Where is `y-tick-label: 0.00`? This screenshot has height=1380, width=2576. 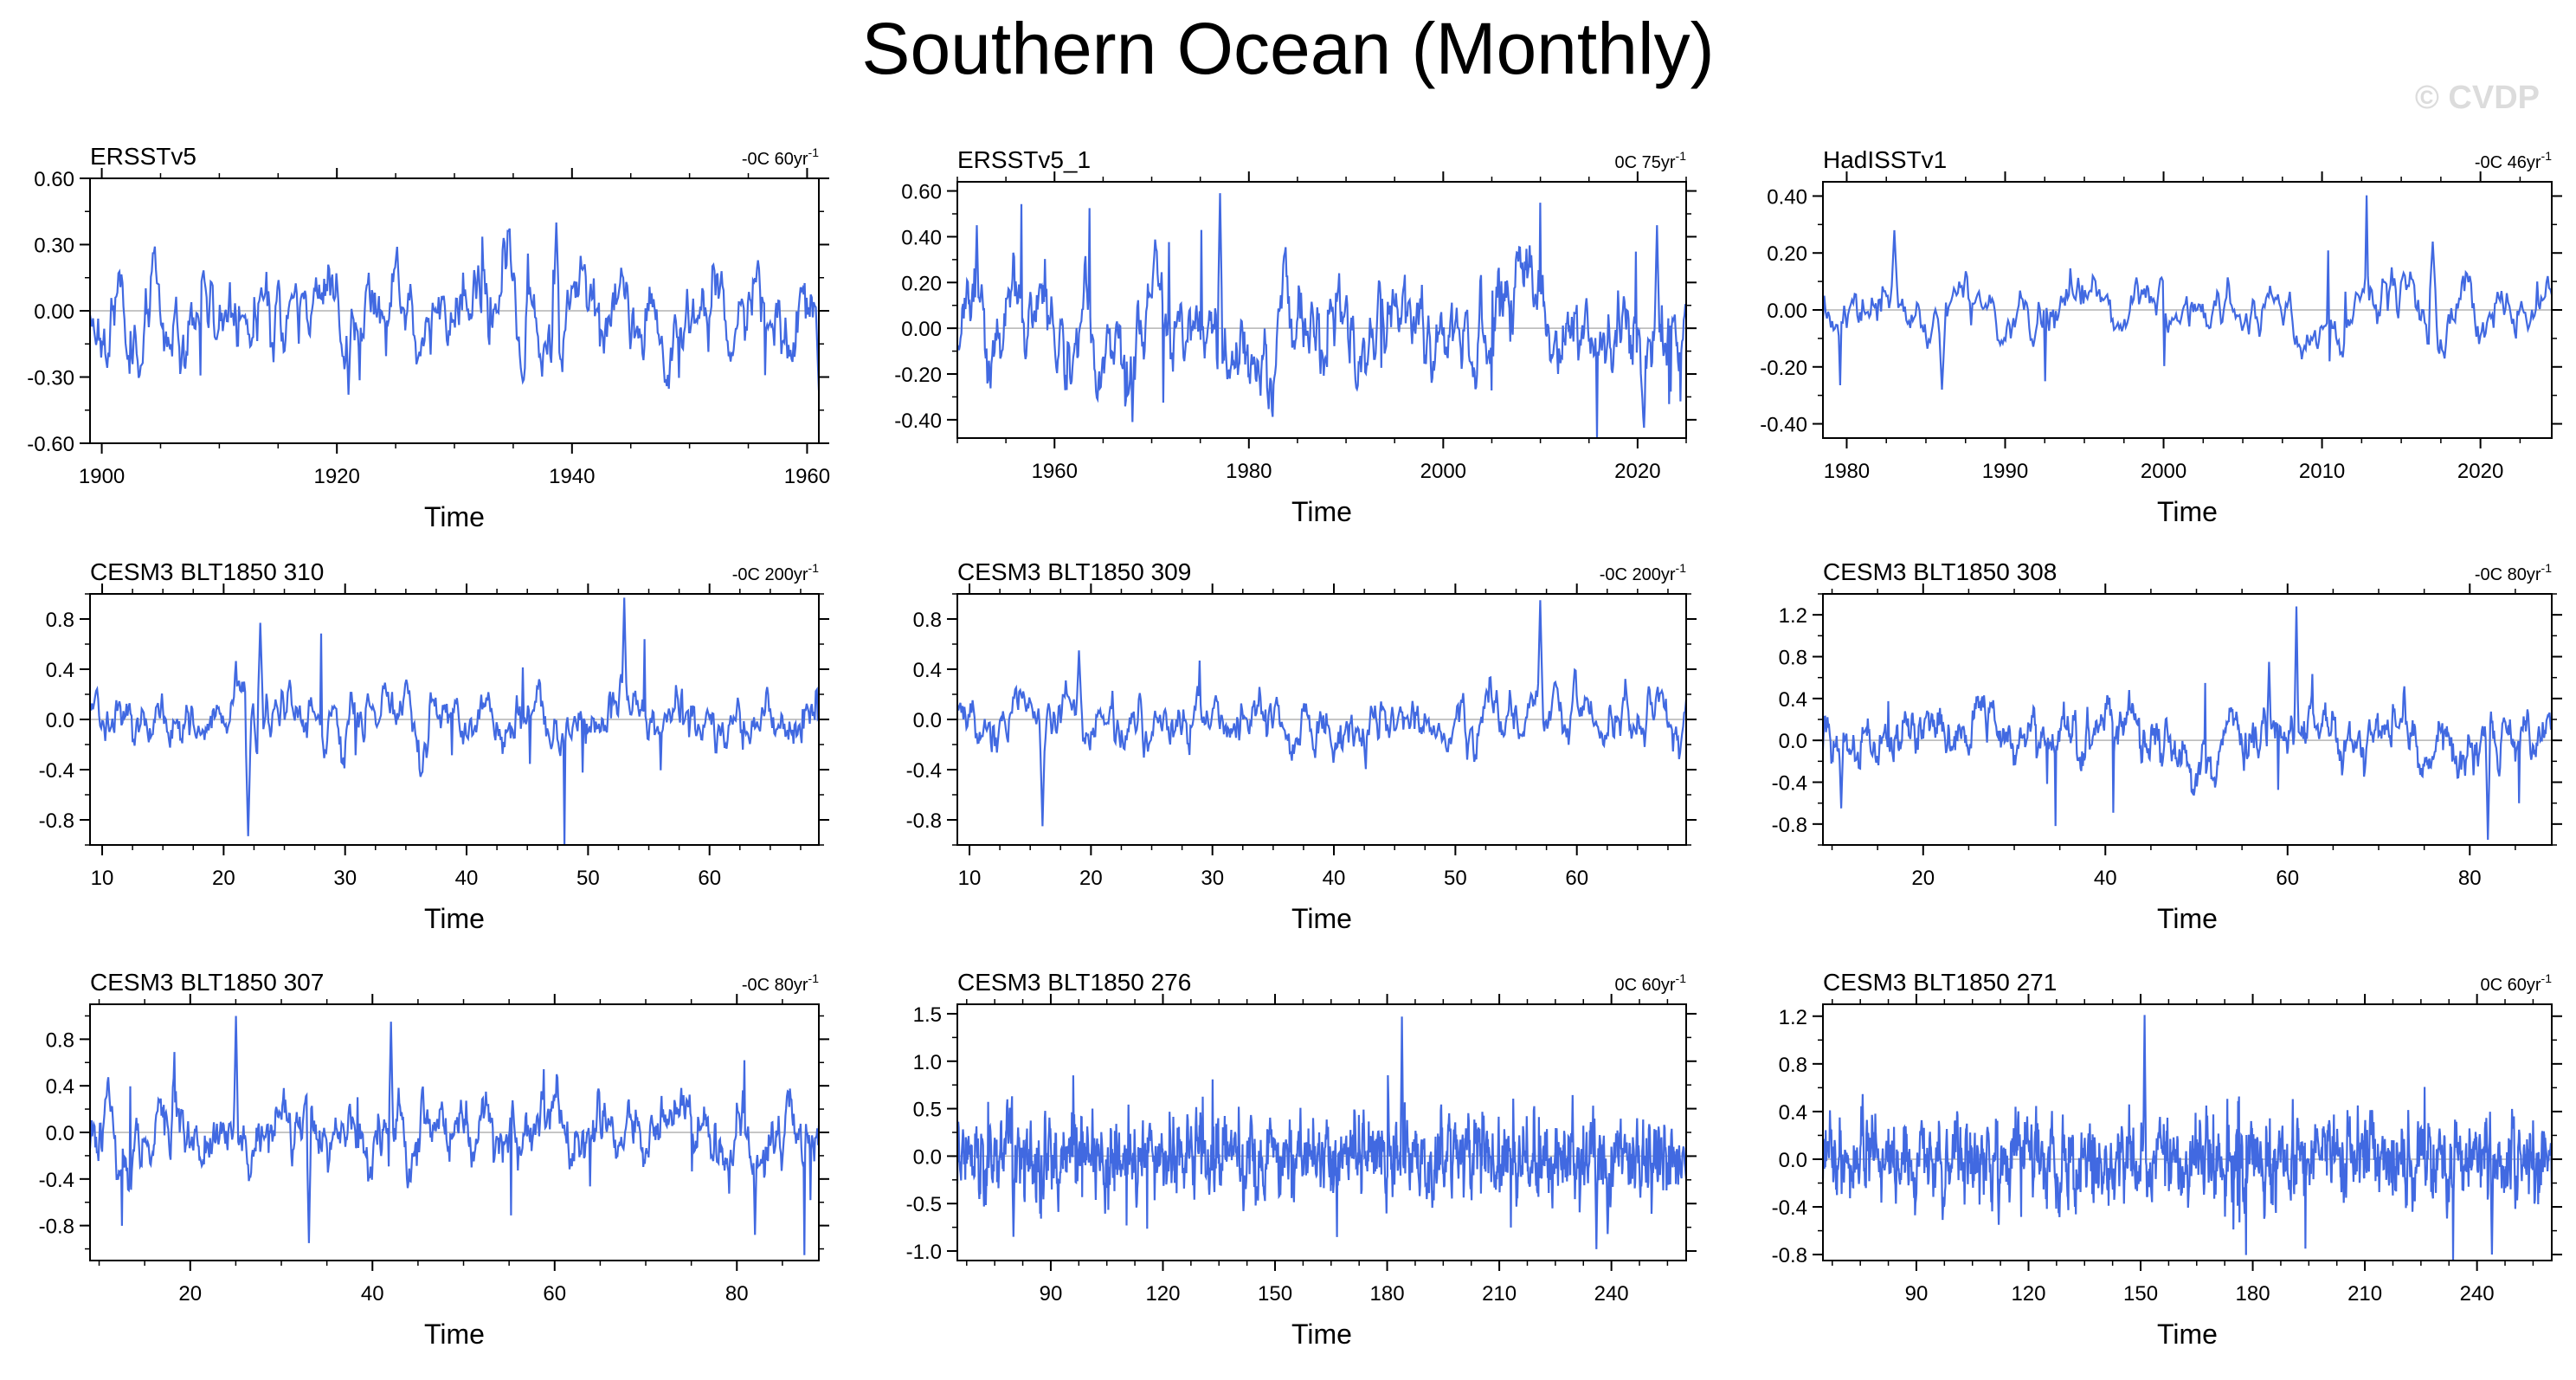 y-tick-label: 0.00 is located at coordinates (1787, 311).